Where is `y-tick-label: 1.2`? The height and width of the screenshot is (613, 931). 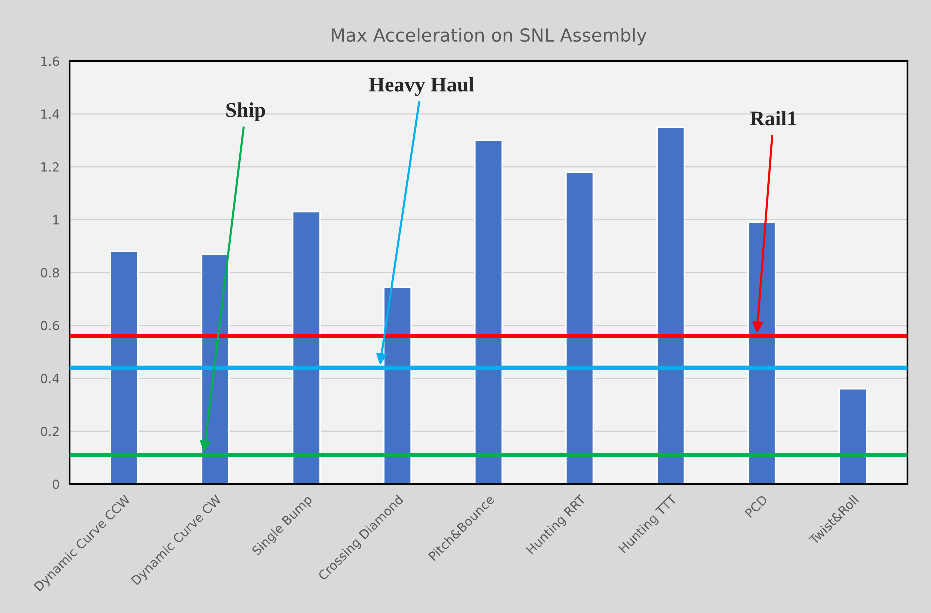 y-tick-label: 1.2 is located at coordinates (50, 167).